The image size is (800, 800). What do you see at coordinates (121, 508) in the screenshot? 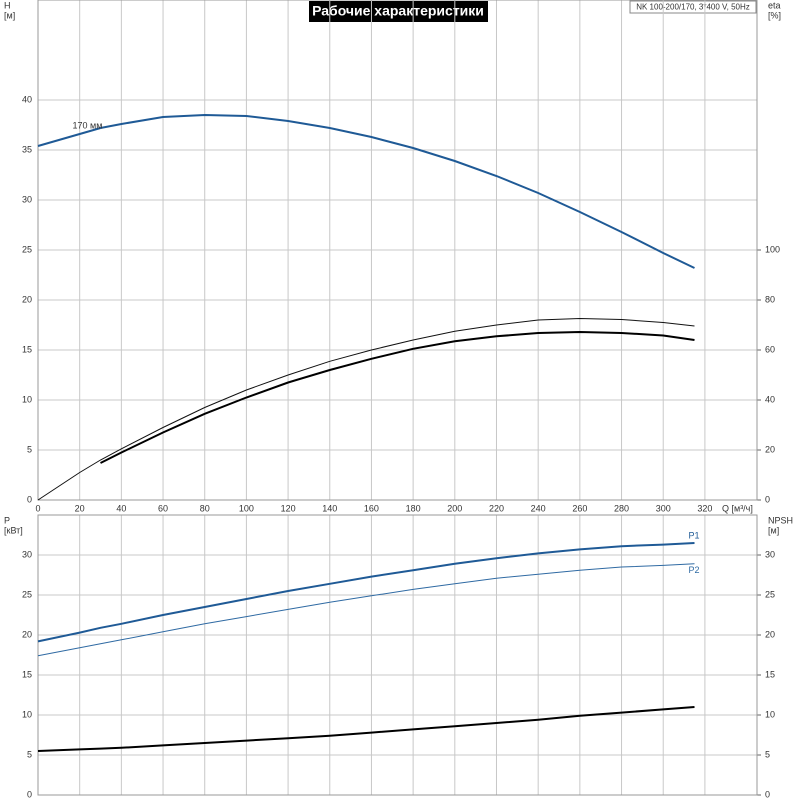
I see `x-tick-label: 40` at bounding box center [121, 508].